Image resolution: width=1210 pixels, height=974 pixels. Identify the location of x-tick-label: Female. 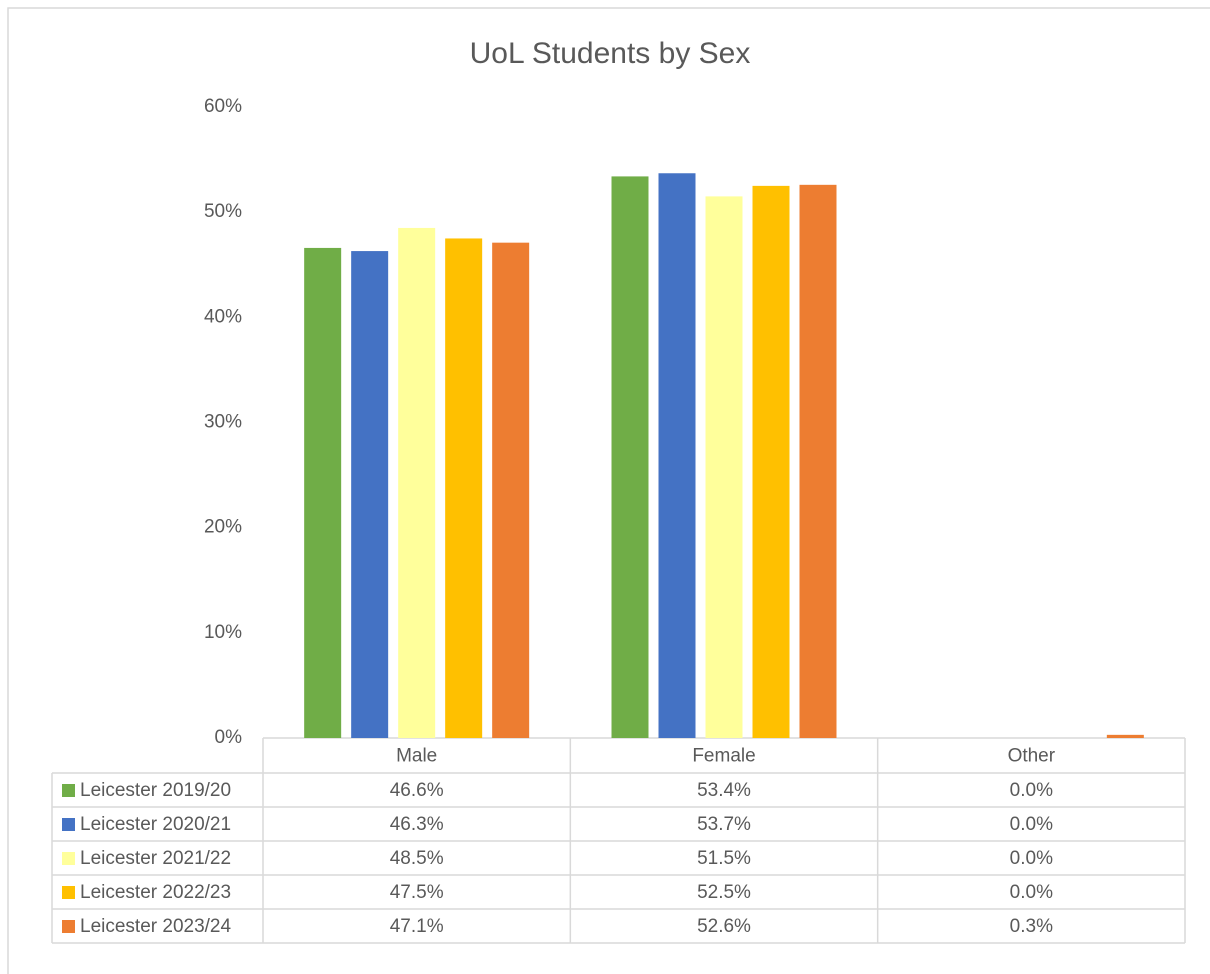
(723, 756).